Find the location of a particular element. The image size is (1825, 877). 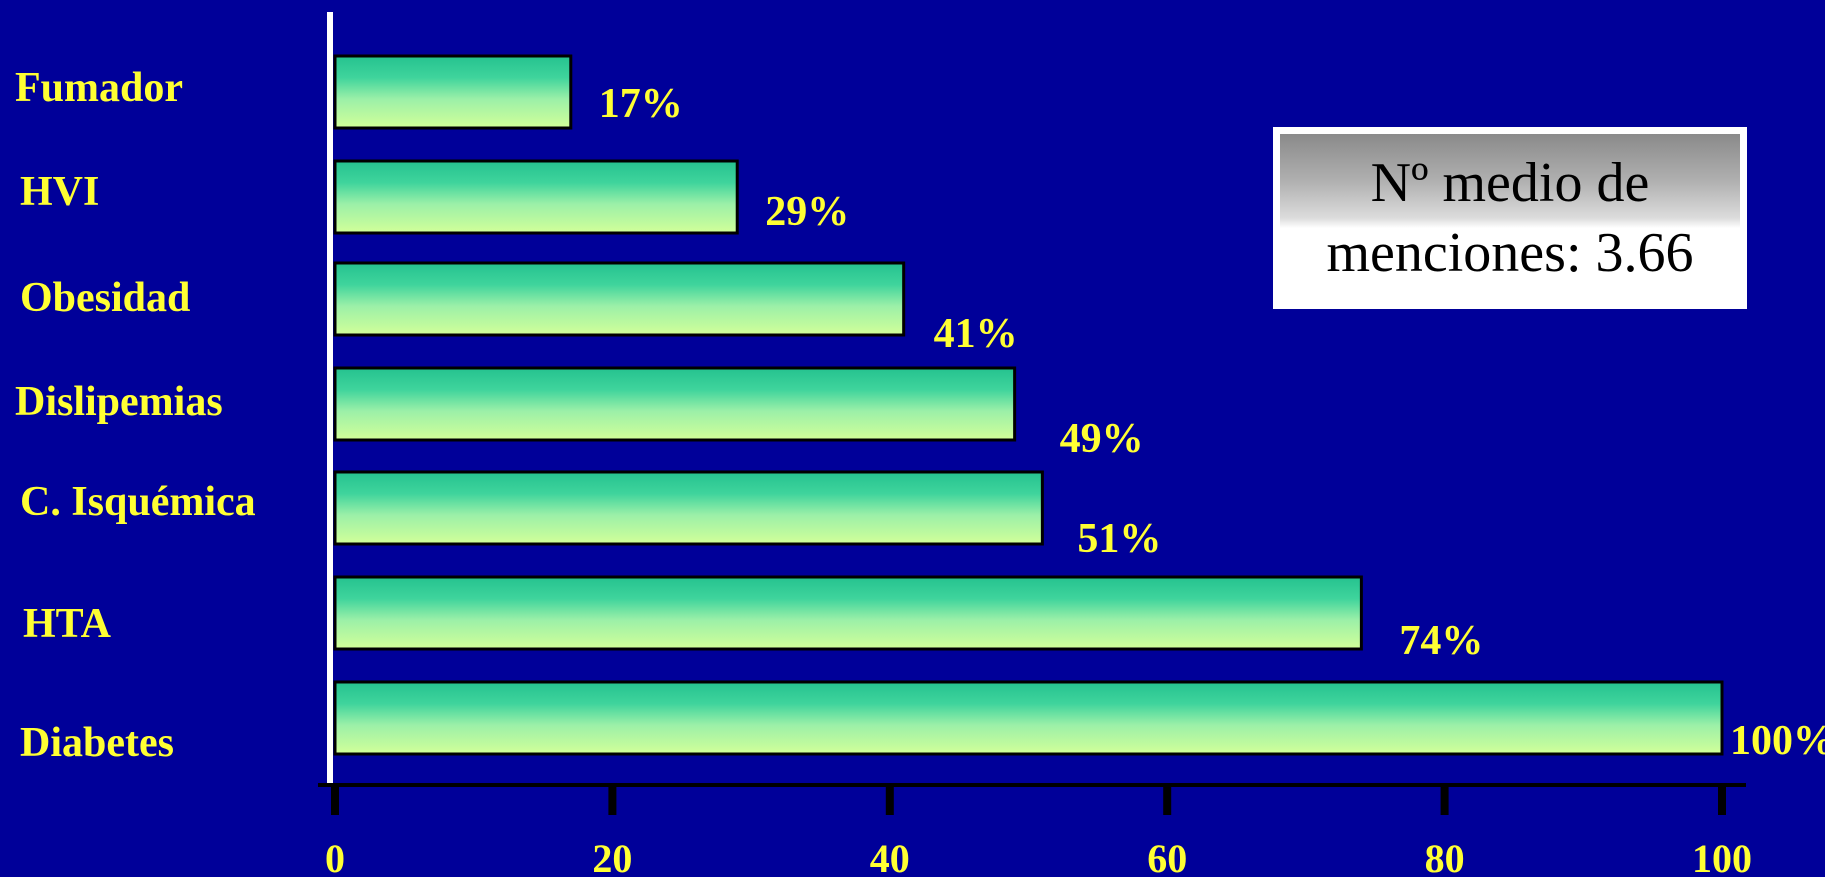

value-label: 51% is located at coordinates (1119, 539).